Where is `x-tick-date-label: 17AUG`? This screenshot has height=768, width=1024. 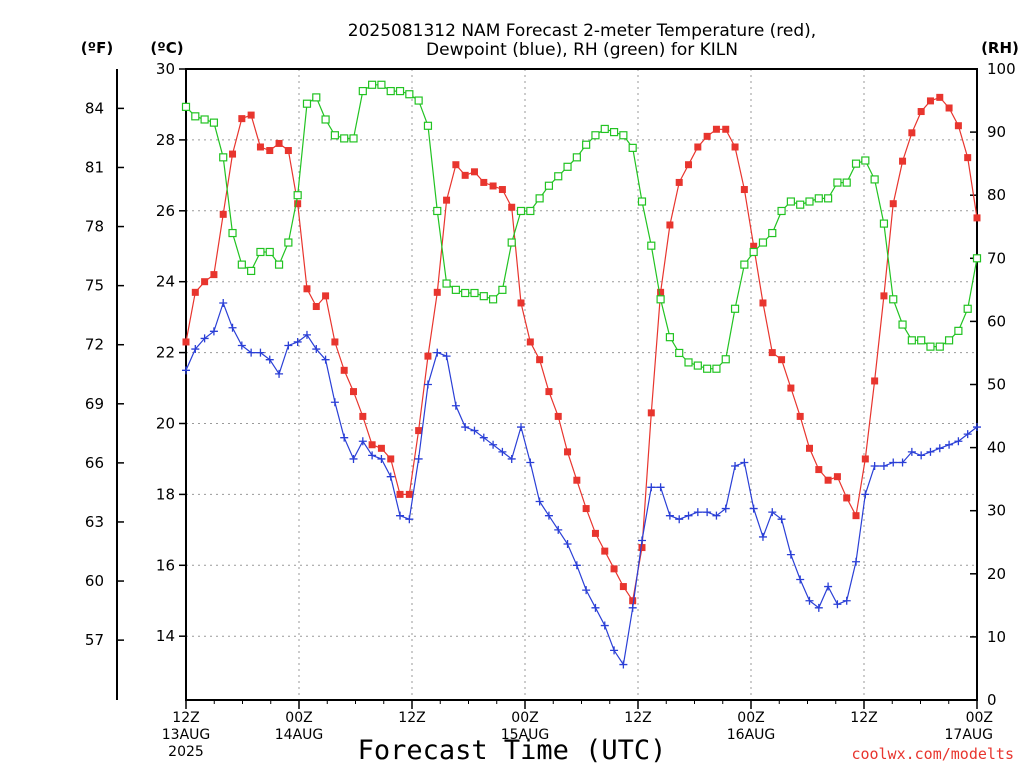
x-tick-date-label: 17AUG is located at coordinates (969, 735).